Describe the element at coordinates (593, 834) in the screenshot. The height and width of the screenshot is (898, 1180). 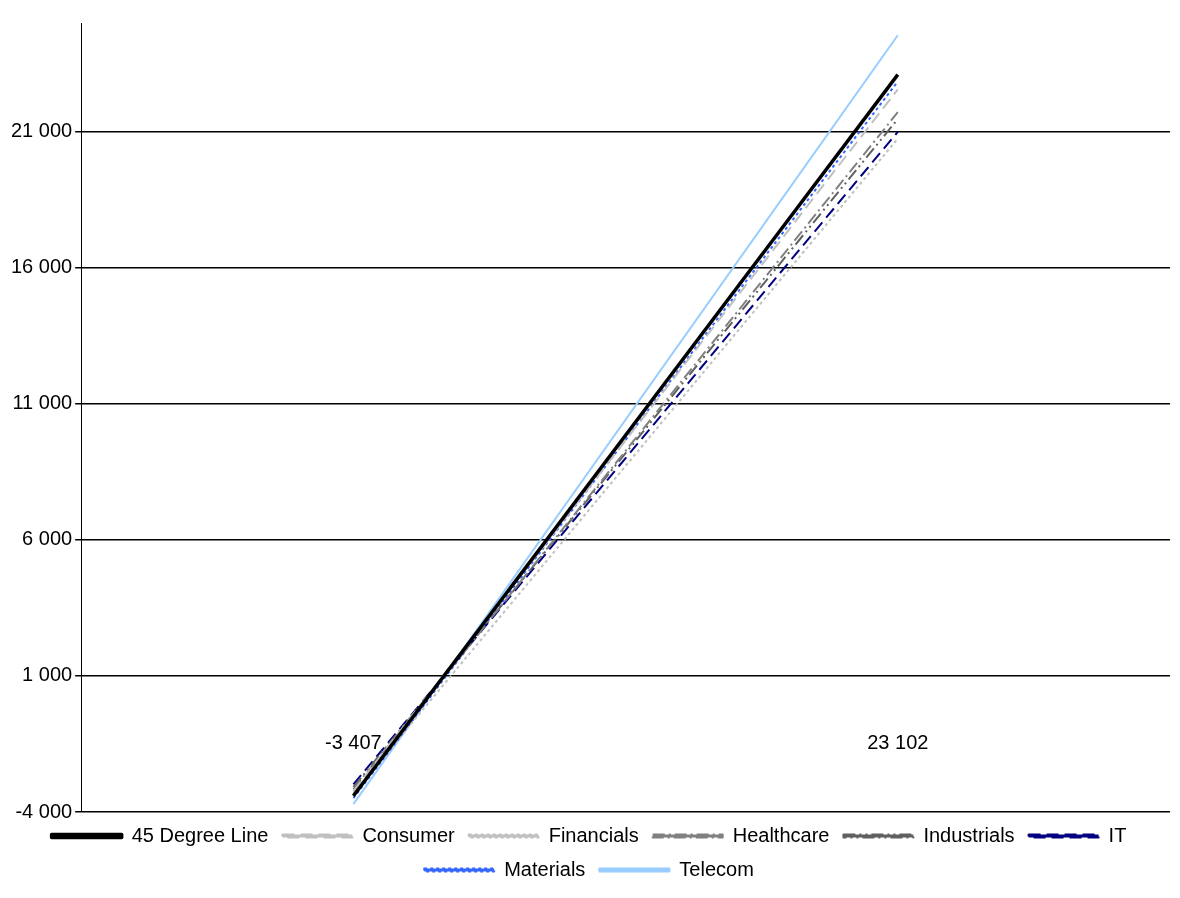
I see `legend-label: Financials` at that location.